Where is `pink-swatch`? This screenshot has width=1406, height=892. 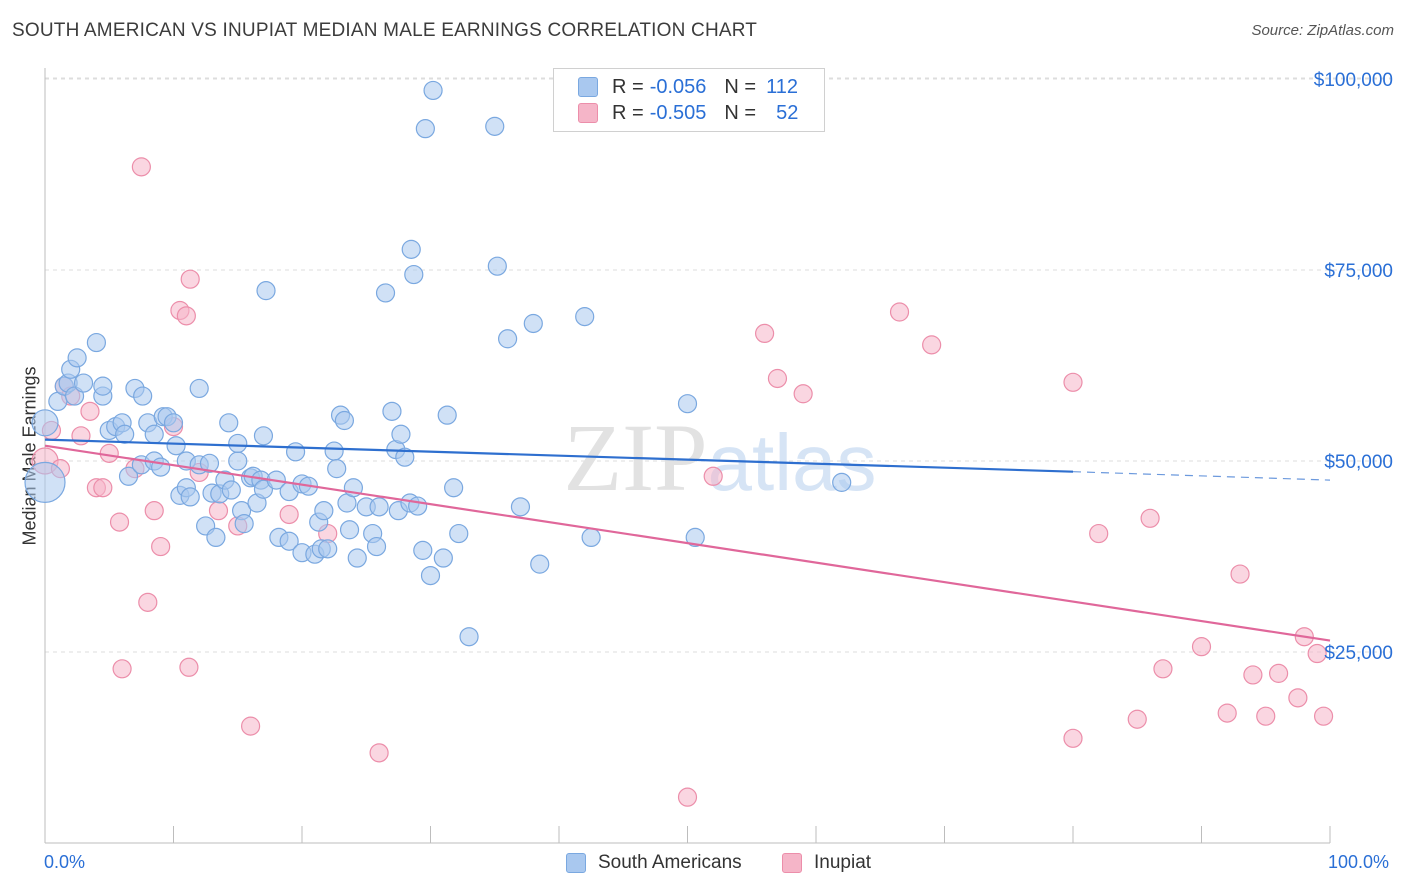 pink-swatch is located at coordinates (588, 113).